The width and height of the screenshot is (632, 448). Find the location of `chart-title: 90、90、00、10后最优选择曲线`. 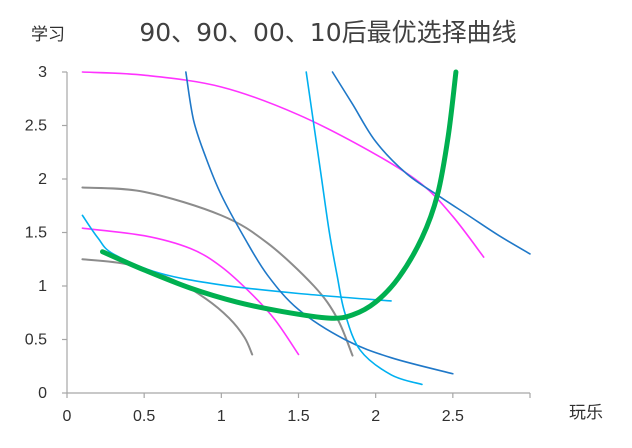

chart-title: 90、90、00、10后最优选择曲线 is located at coordinates (327, 32).